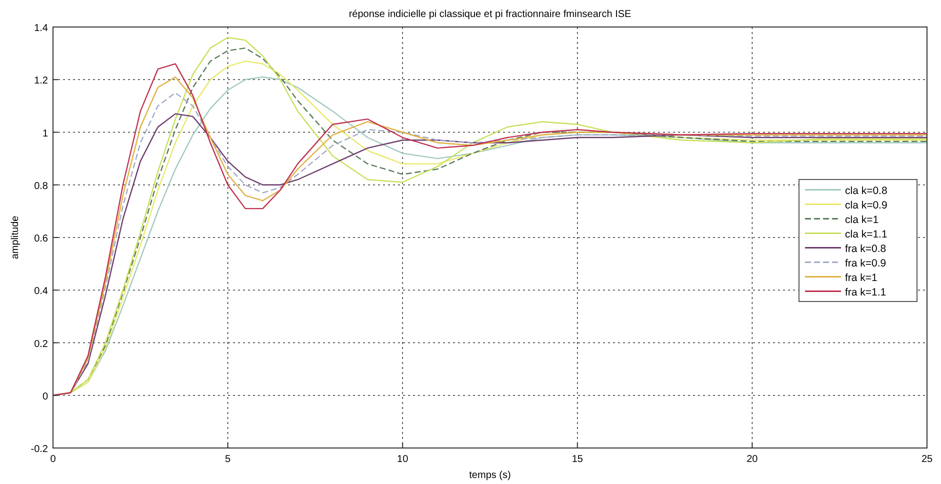 The width and height of the screenshot is (941, 484). Describe the element at coordinates (927, 459) in the screenshot. I see `x-tick-label: 25` at that location.